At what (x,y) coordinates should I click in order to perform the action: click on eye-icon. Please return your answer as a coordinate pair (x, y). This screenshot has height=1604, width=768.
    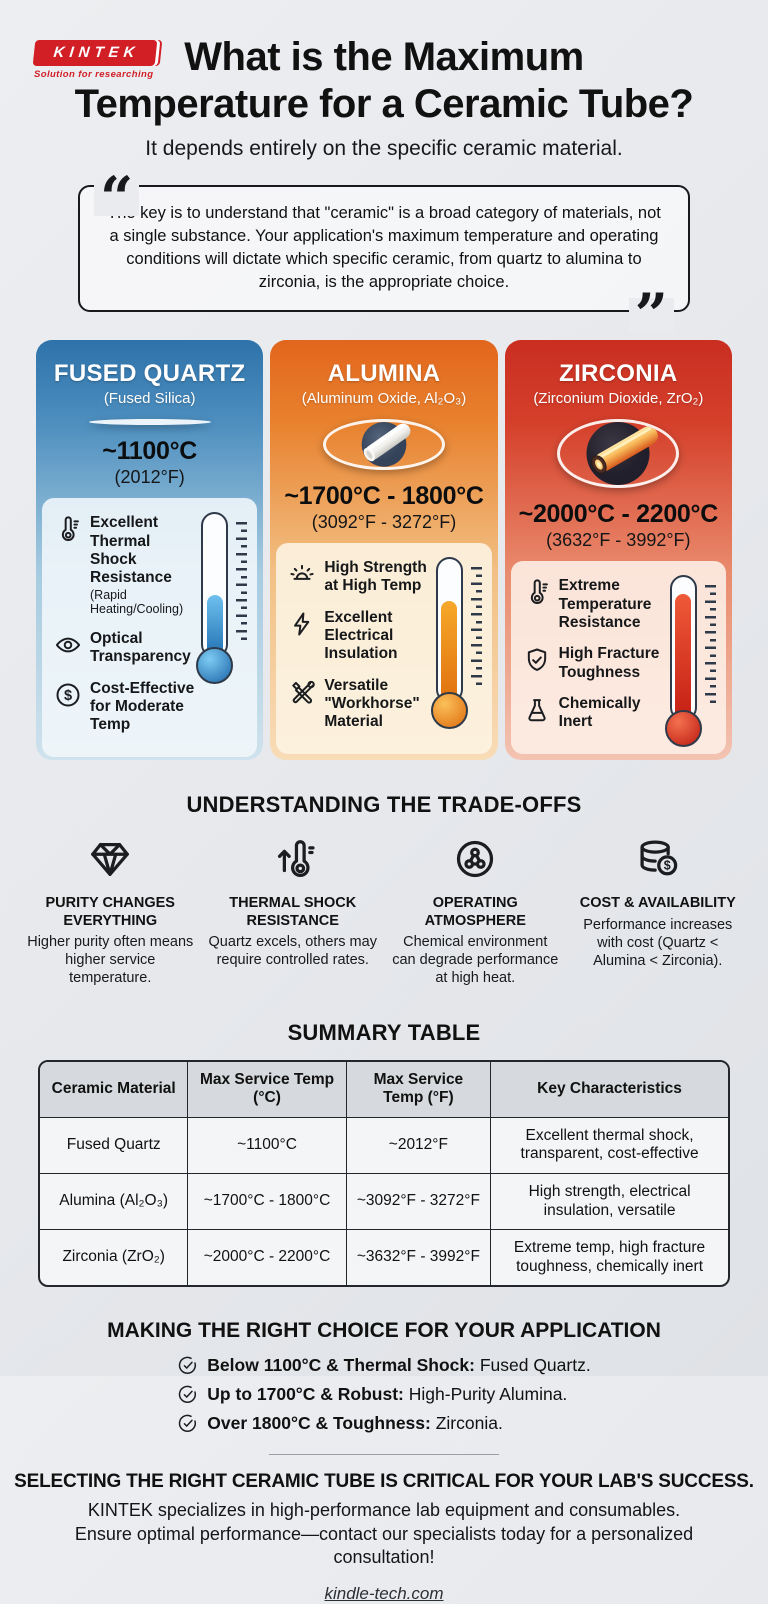
    Looking at the image, I should click on (68, 645).